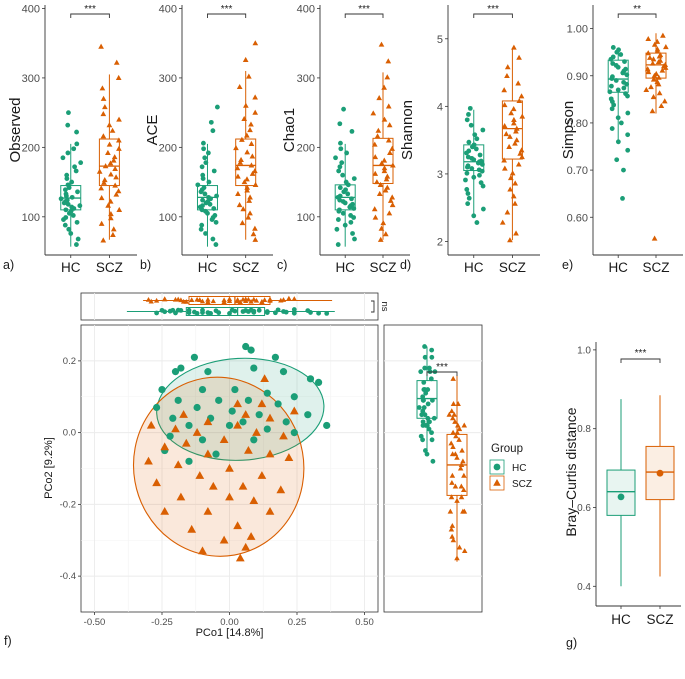 The width and height of the screenshot is (685, 679). What do you see at coordinates (95, 622) in the screenshot?
I see `x-tick-label: -0.50` at bounding box center [95, 622].